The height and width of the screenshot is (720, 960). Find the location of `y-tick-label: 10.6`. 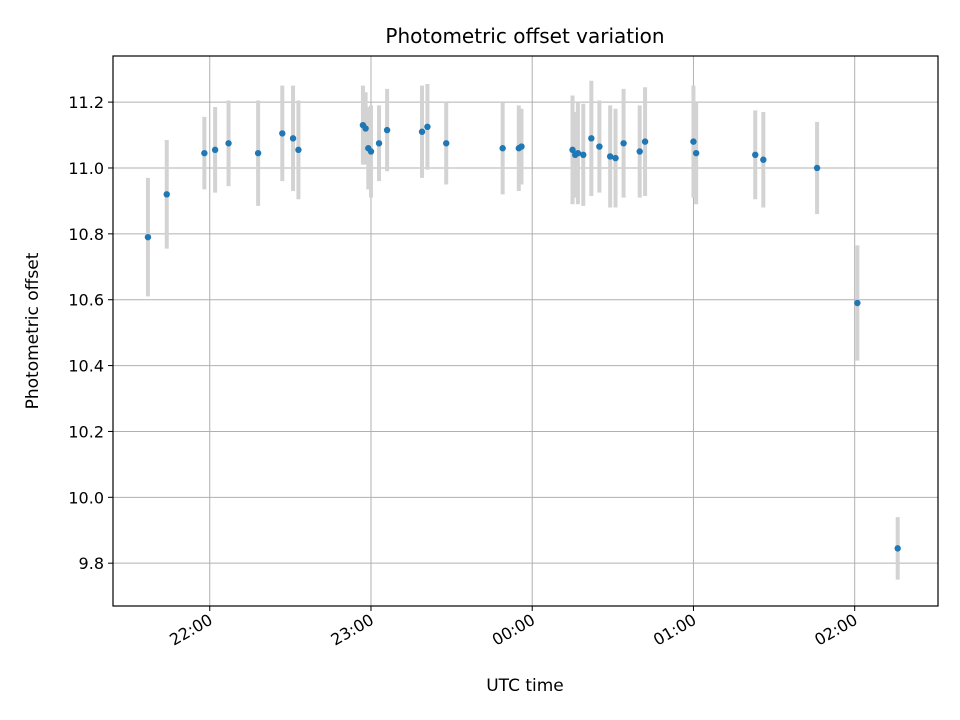

y-tick-label: 10.6 is located at coordinates (86, 300).